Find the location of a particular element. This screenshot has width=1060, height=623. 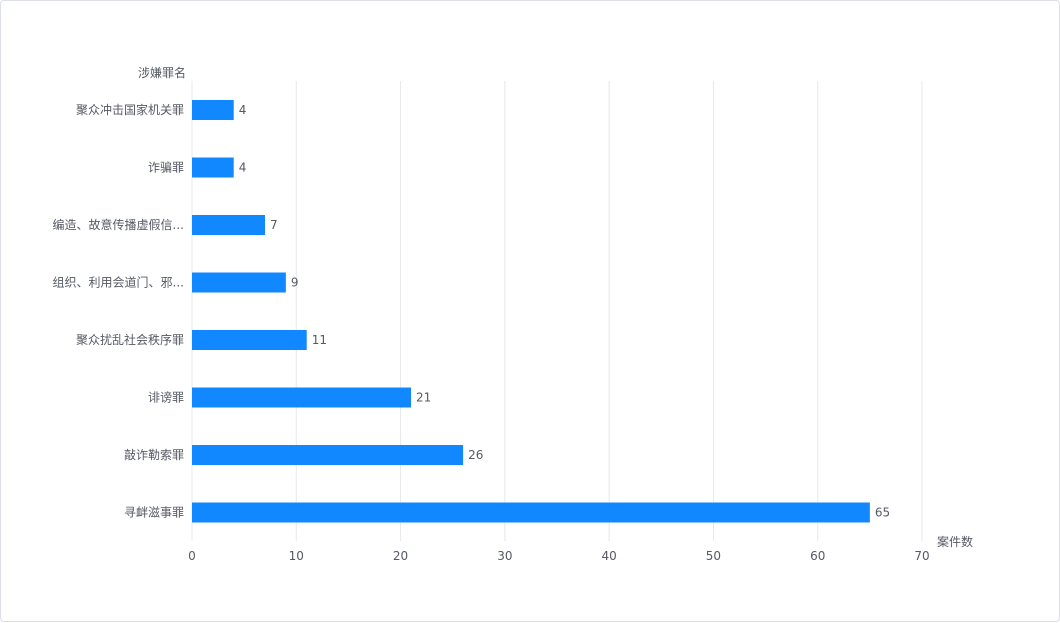

value-label: 26 is located at coordinates (475, 455).